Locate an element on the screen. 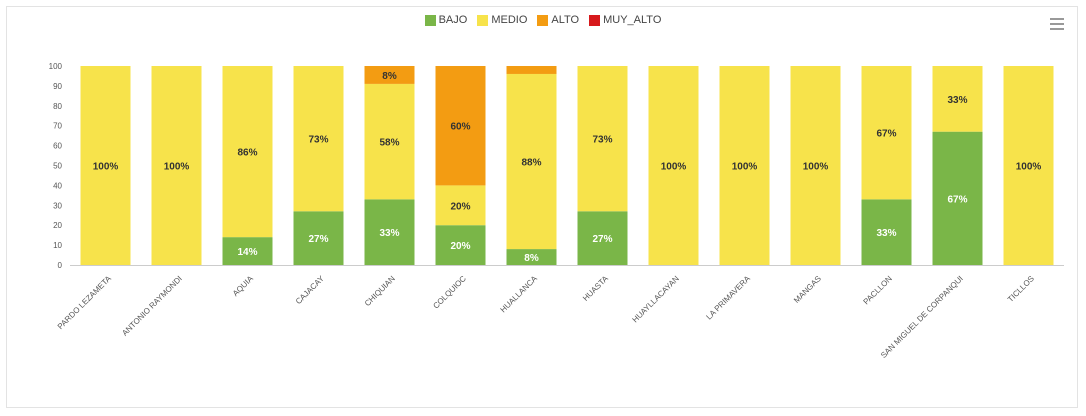 This screenshot has height=416, width=1086. legend-label: BAJO is located at coordinates (453, 20).